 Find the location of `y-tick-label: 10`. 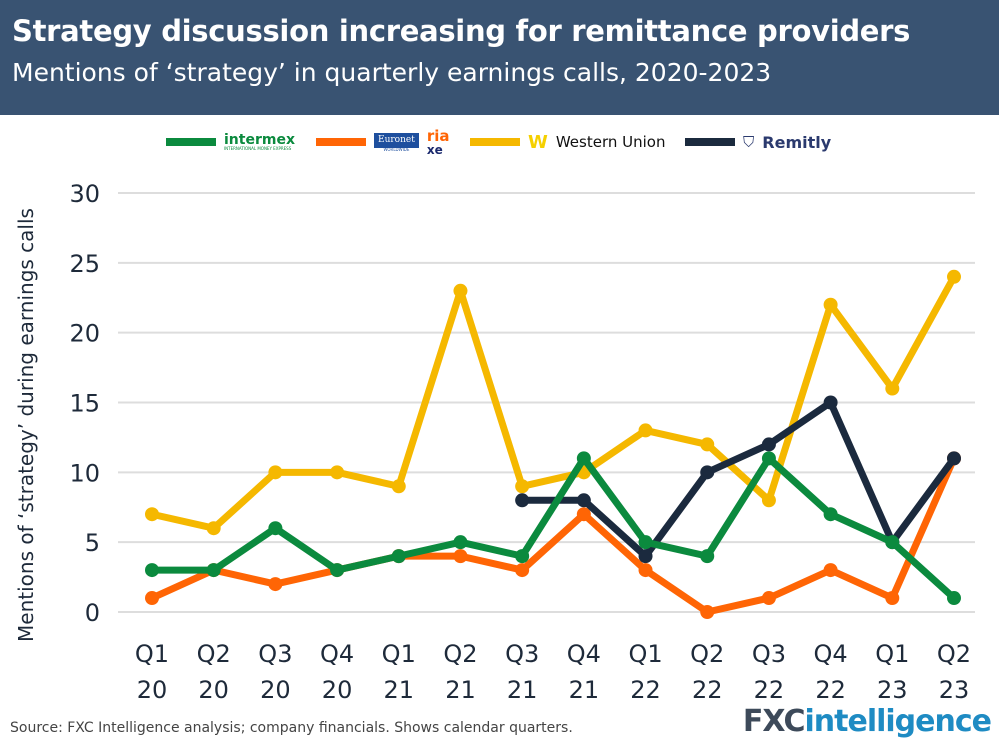

y-tick-label: 10 is located at coordinates (84, 473).